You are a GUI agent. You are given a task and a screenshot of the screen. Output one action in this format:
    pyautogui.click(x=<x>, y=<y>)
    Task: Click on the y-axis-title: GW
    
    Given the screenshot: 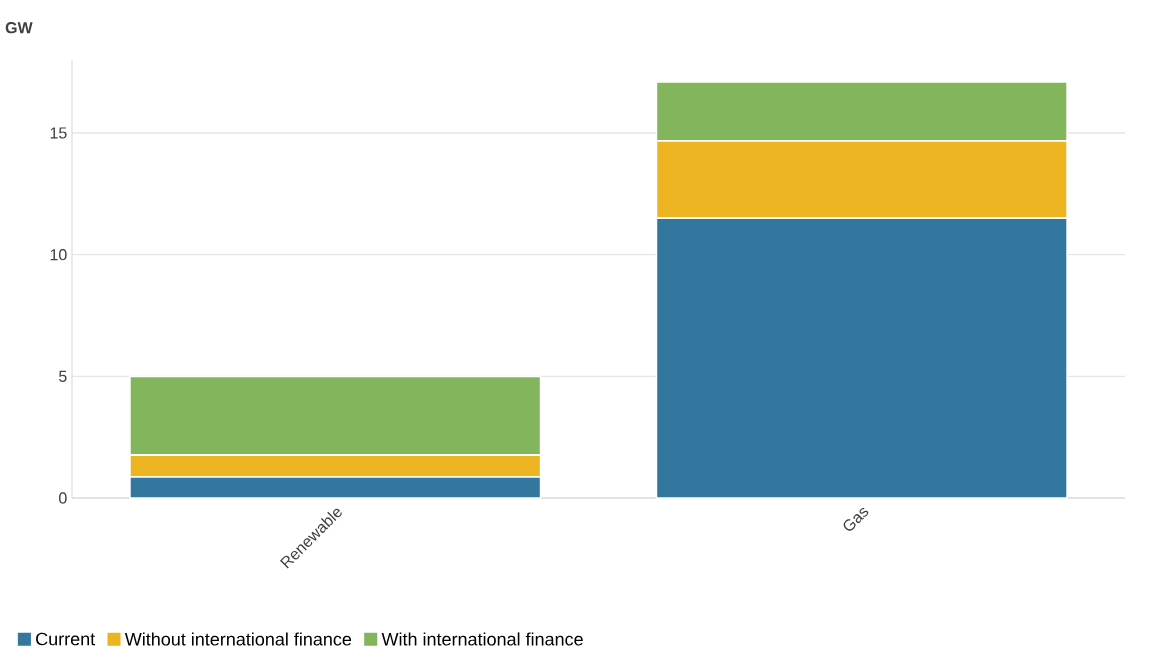 What is the action you would take?
    pyautogui.click(x=19, y=28)
    